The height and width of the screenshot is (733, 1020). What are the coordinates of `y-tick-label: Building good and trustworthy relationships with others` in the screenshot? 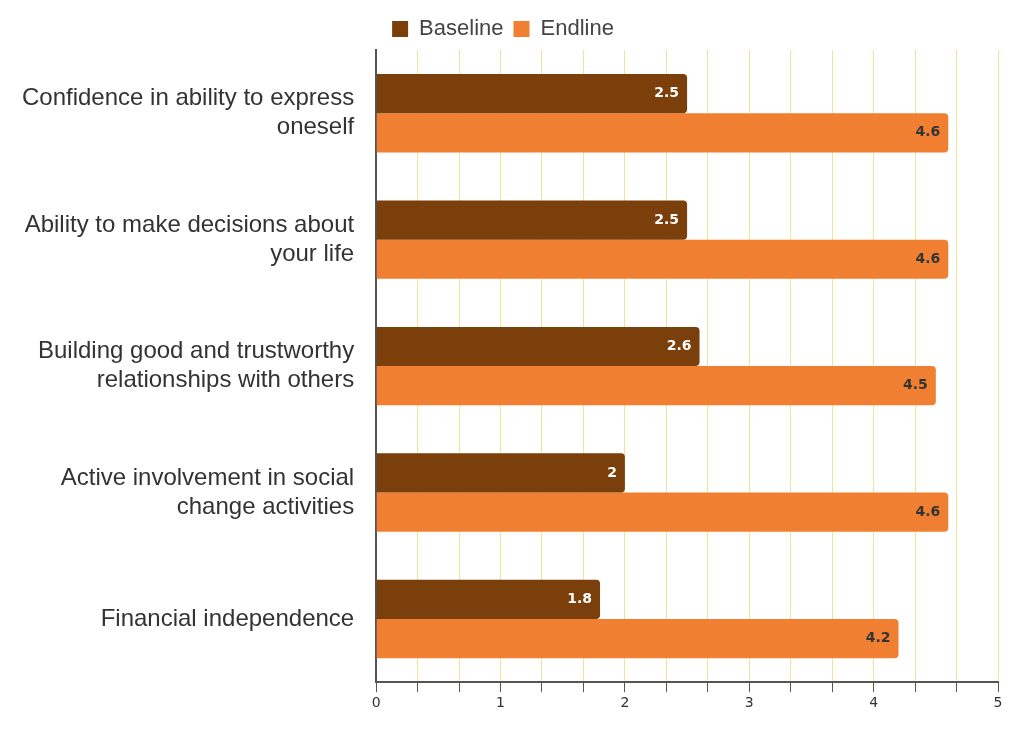 It's located at (196, 364).